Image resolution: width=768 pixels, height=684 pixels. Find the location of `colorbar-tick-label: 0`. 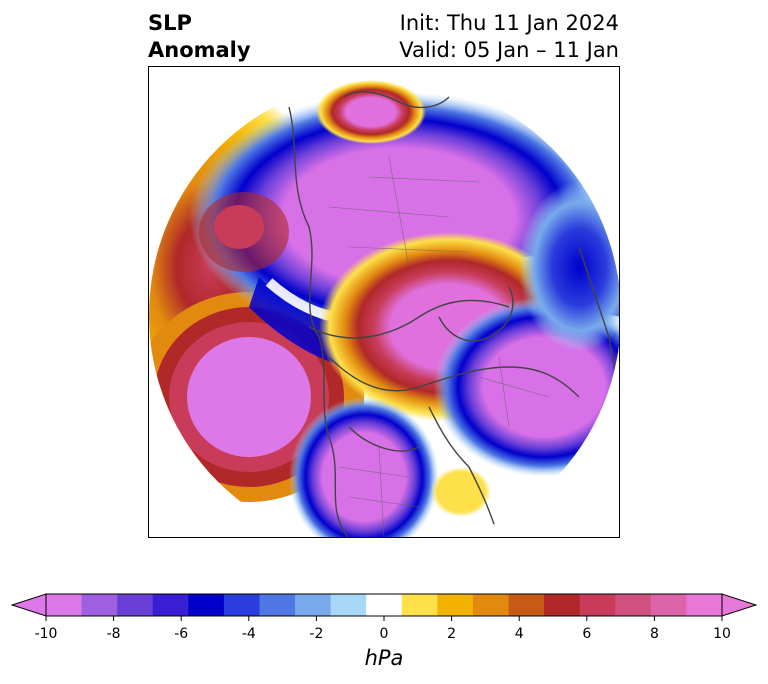

colorbar-tick-label: 0 is located at coordinates (384, 634).